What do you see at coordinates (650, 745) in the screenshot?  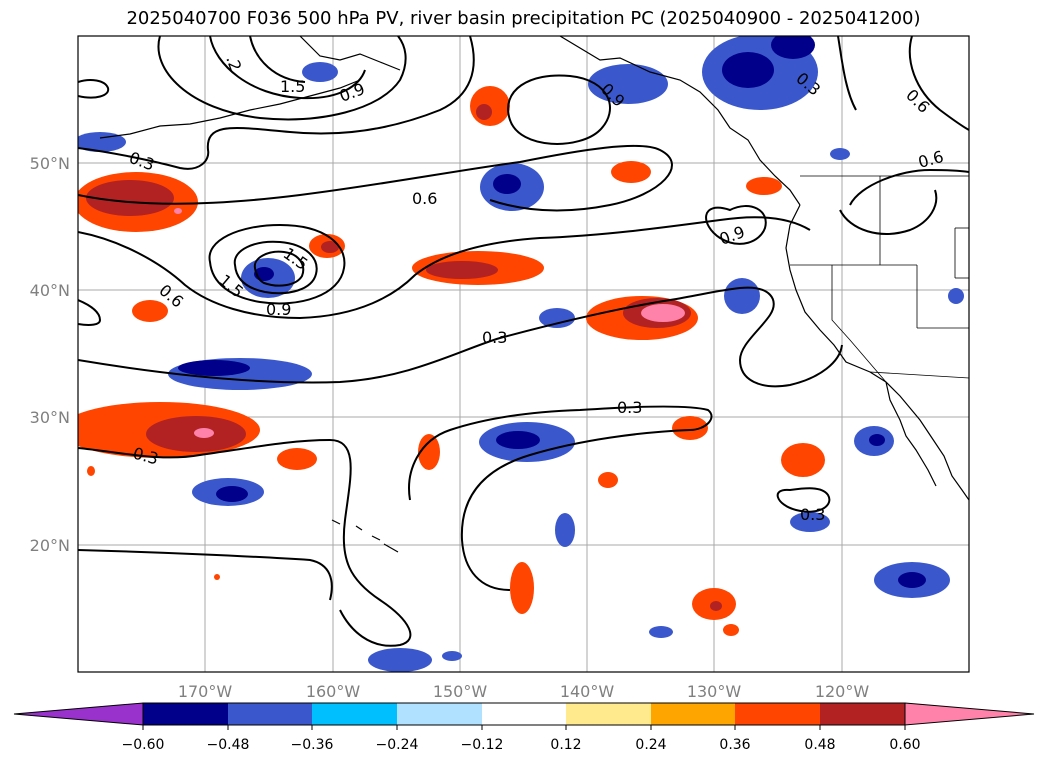 I see `colorbar-tick-label: 0.24` at bounding box center [650, 745].